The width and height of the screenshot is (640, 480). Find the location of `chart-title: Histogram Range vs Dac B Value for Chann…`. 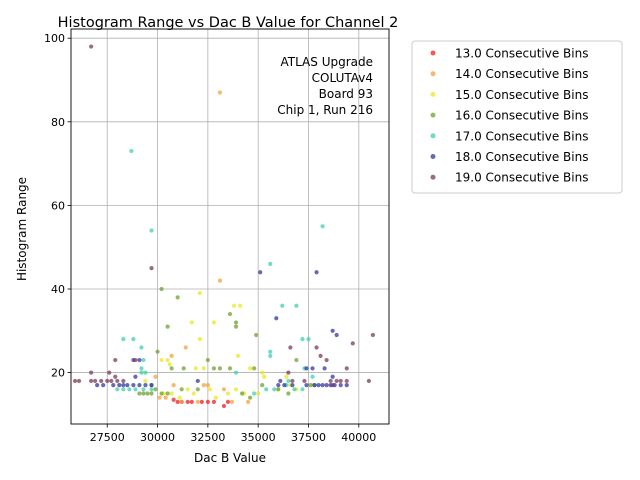

chart-title: Histogram Range vs Dac B Value for Chann… is located at coordinates (228, 23).